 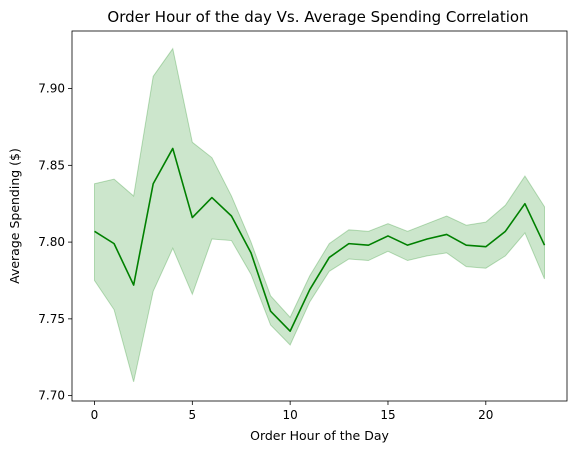 What do you see at coordinates (51, 165) in the screenshot?
I see `y-tick-label: 7.85` at bounding box center [51, 165].